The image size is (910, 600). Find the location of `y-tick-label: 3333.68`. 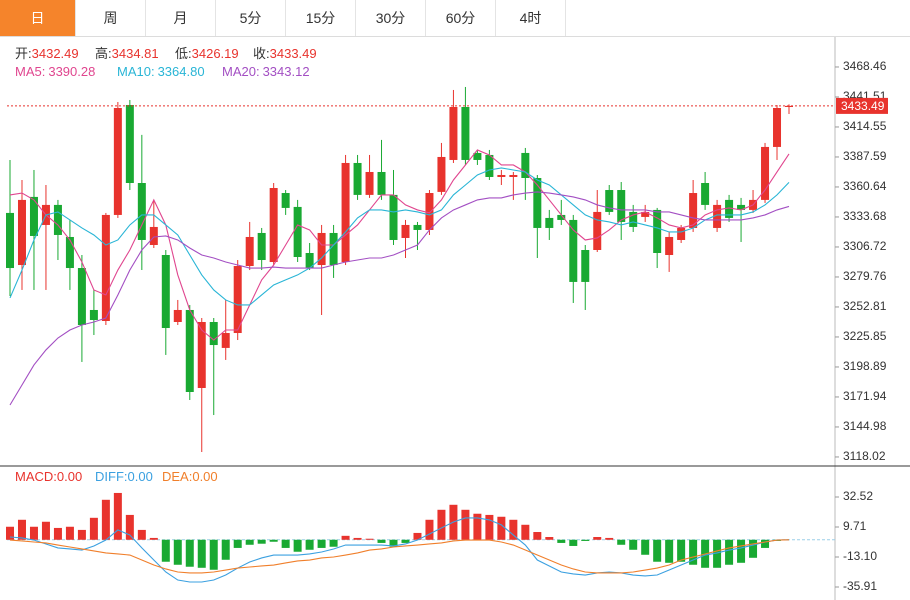

y-tick-label: 3333.68 is located at coordinates (865, 216).